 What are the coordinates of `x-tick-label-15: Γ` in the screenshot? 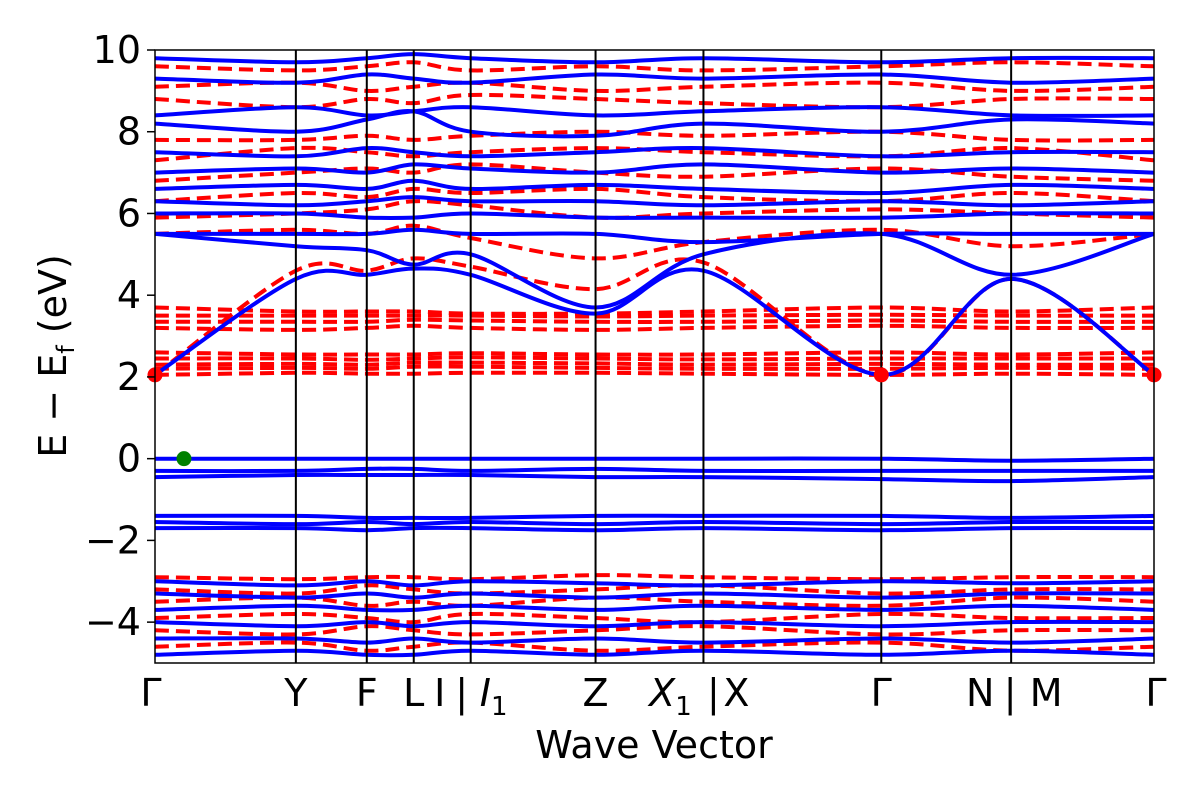 It's located at (1155, 693).